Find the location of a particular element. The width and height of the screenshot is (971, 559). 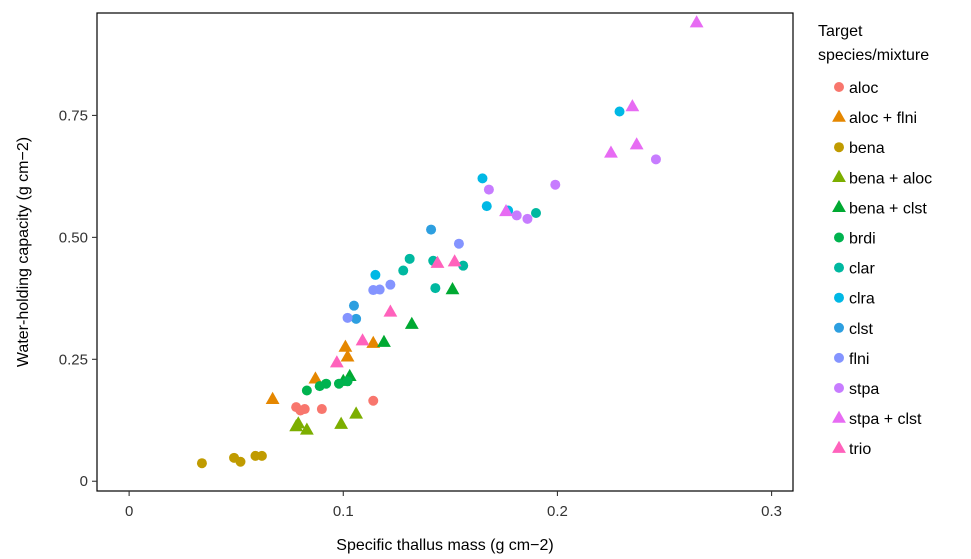

y-tick-label: 0.50 is located at coordinates (73, 237).